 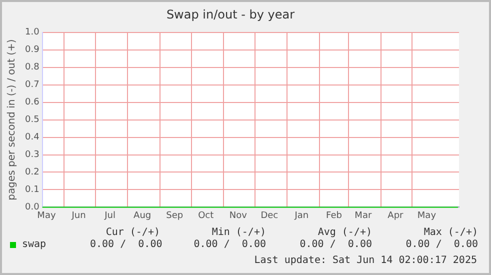 What do you see at coordinates (301, 215) in the screenshot?
I see `x-tick-label: Jan` at bounding box center [301, 215].